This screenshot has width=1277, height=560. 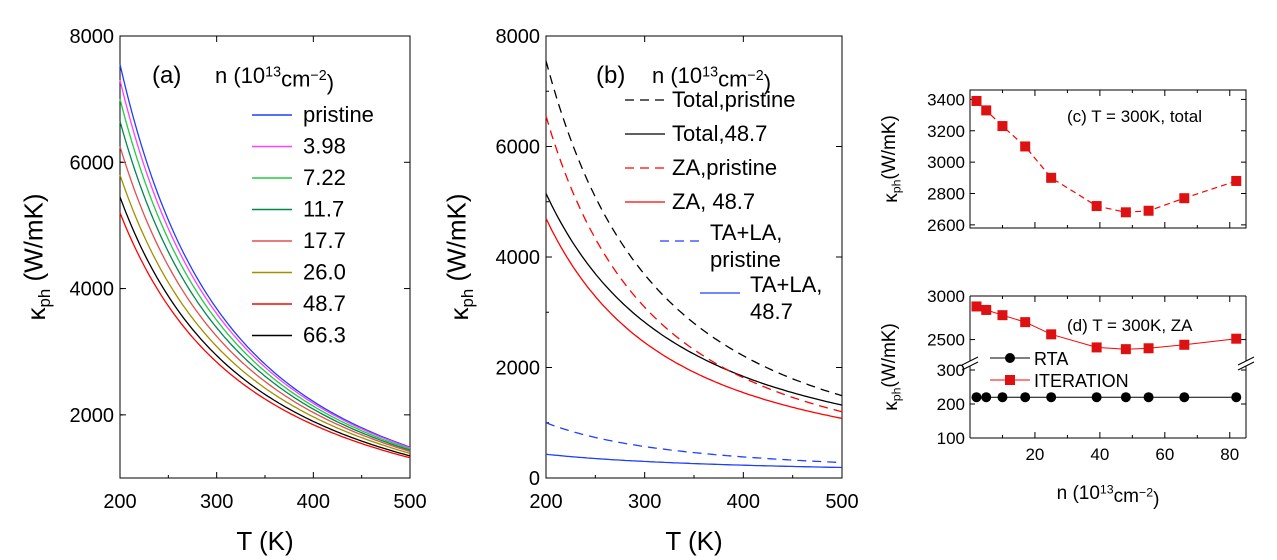 What do you see at coordinates (694, 443) in the screenshot?
I see `series-line-ta-la-pristine` at bounding box center [694, 443].